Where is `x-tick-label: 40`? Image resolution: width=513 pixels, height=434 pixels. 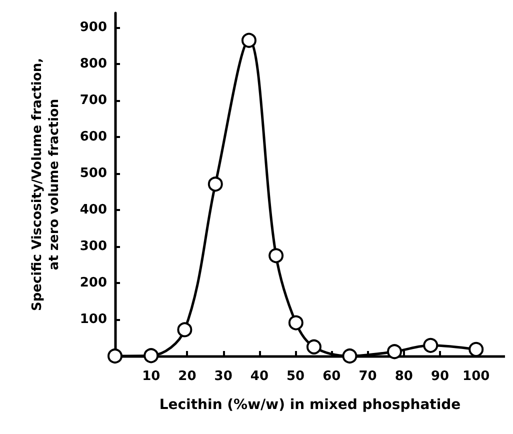
x-tick-label: 40 is located at coordinates (259, 376).